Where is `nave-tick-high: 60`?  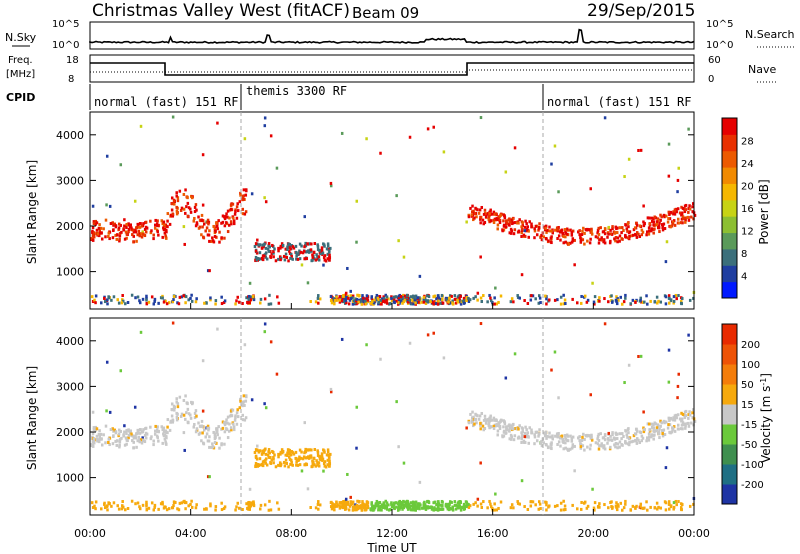 nave-tick-high: 60 is located at coordinates (714, 60).